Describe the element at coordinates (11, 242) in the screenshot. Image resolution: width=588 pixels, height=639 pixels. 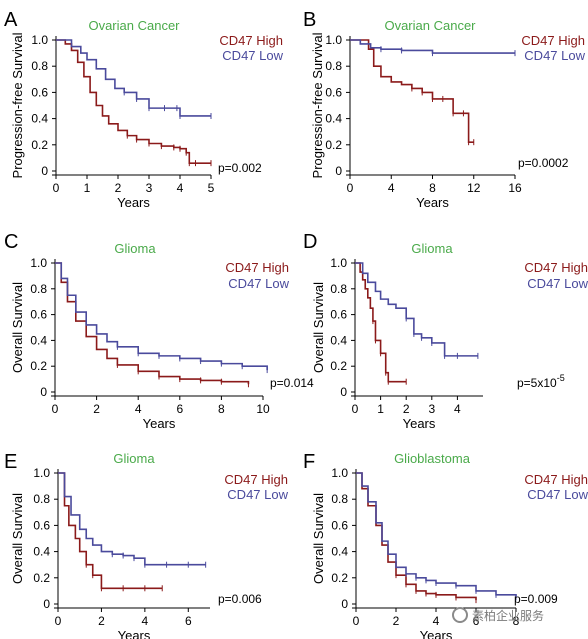
I see `panel-letter: C` at that location.